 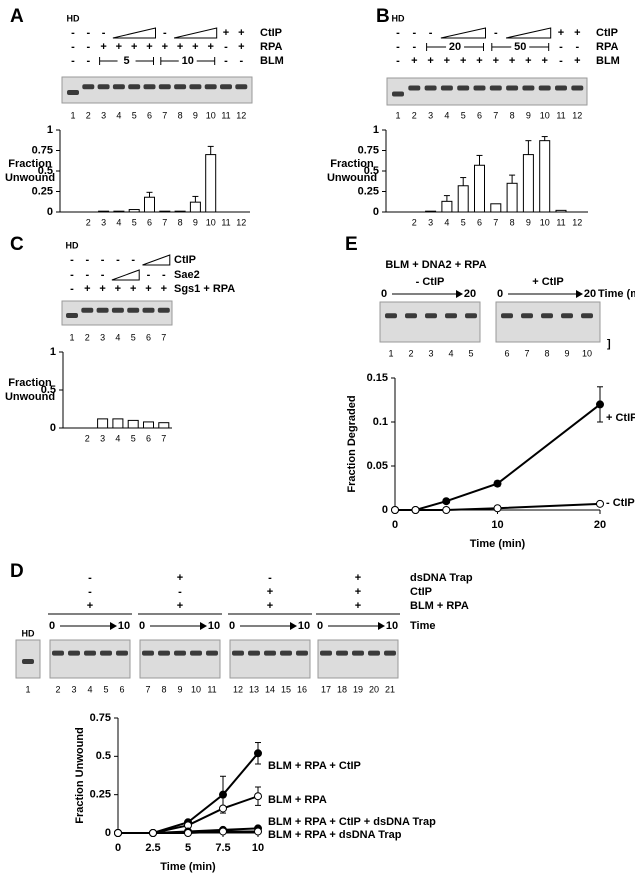 What do you see at coordinates (566, 353) in the screenshot?
I see `lane-number: 9` at bounding box center [566, 353].